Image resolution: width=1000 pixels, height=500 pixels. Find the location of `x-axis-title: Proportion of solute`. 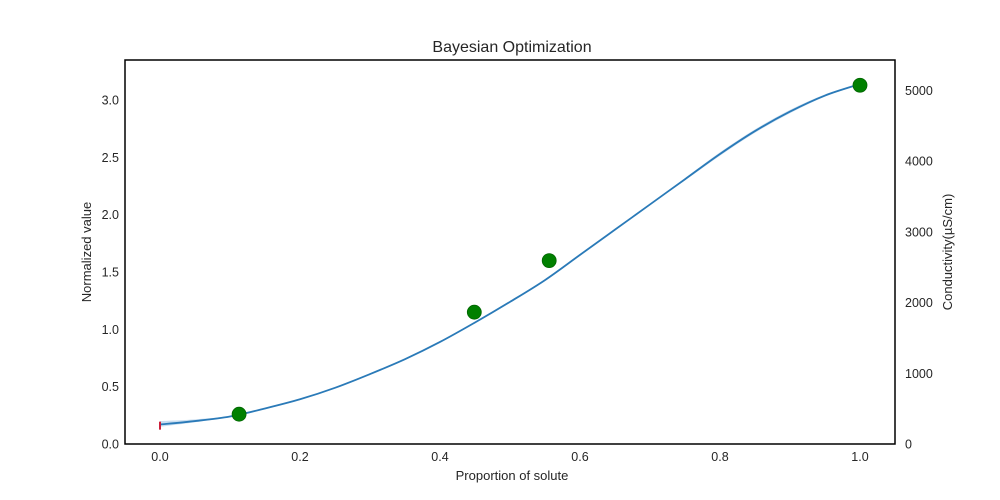

x-axis-title: Proportion of solute is located at coordinates (512, 475).